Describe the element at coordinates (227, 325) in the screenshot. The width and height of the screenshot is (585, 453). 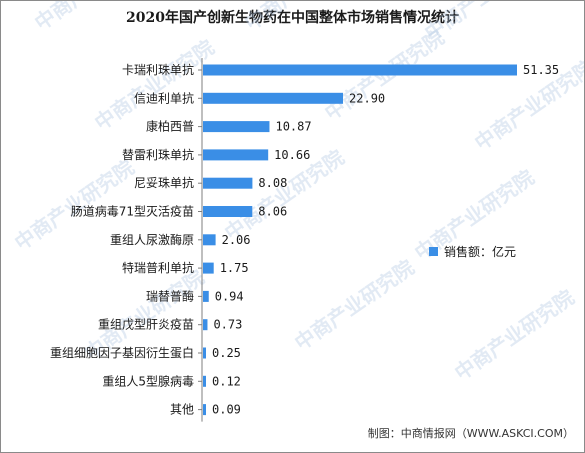
I see `value-label: 0.73` at that location.